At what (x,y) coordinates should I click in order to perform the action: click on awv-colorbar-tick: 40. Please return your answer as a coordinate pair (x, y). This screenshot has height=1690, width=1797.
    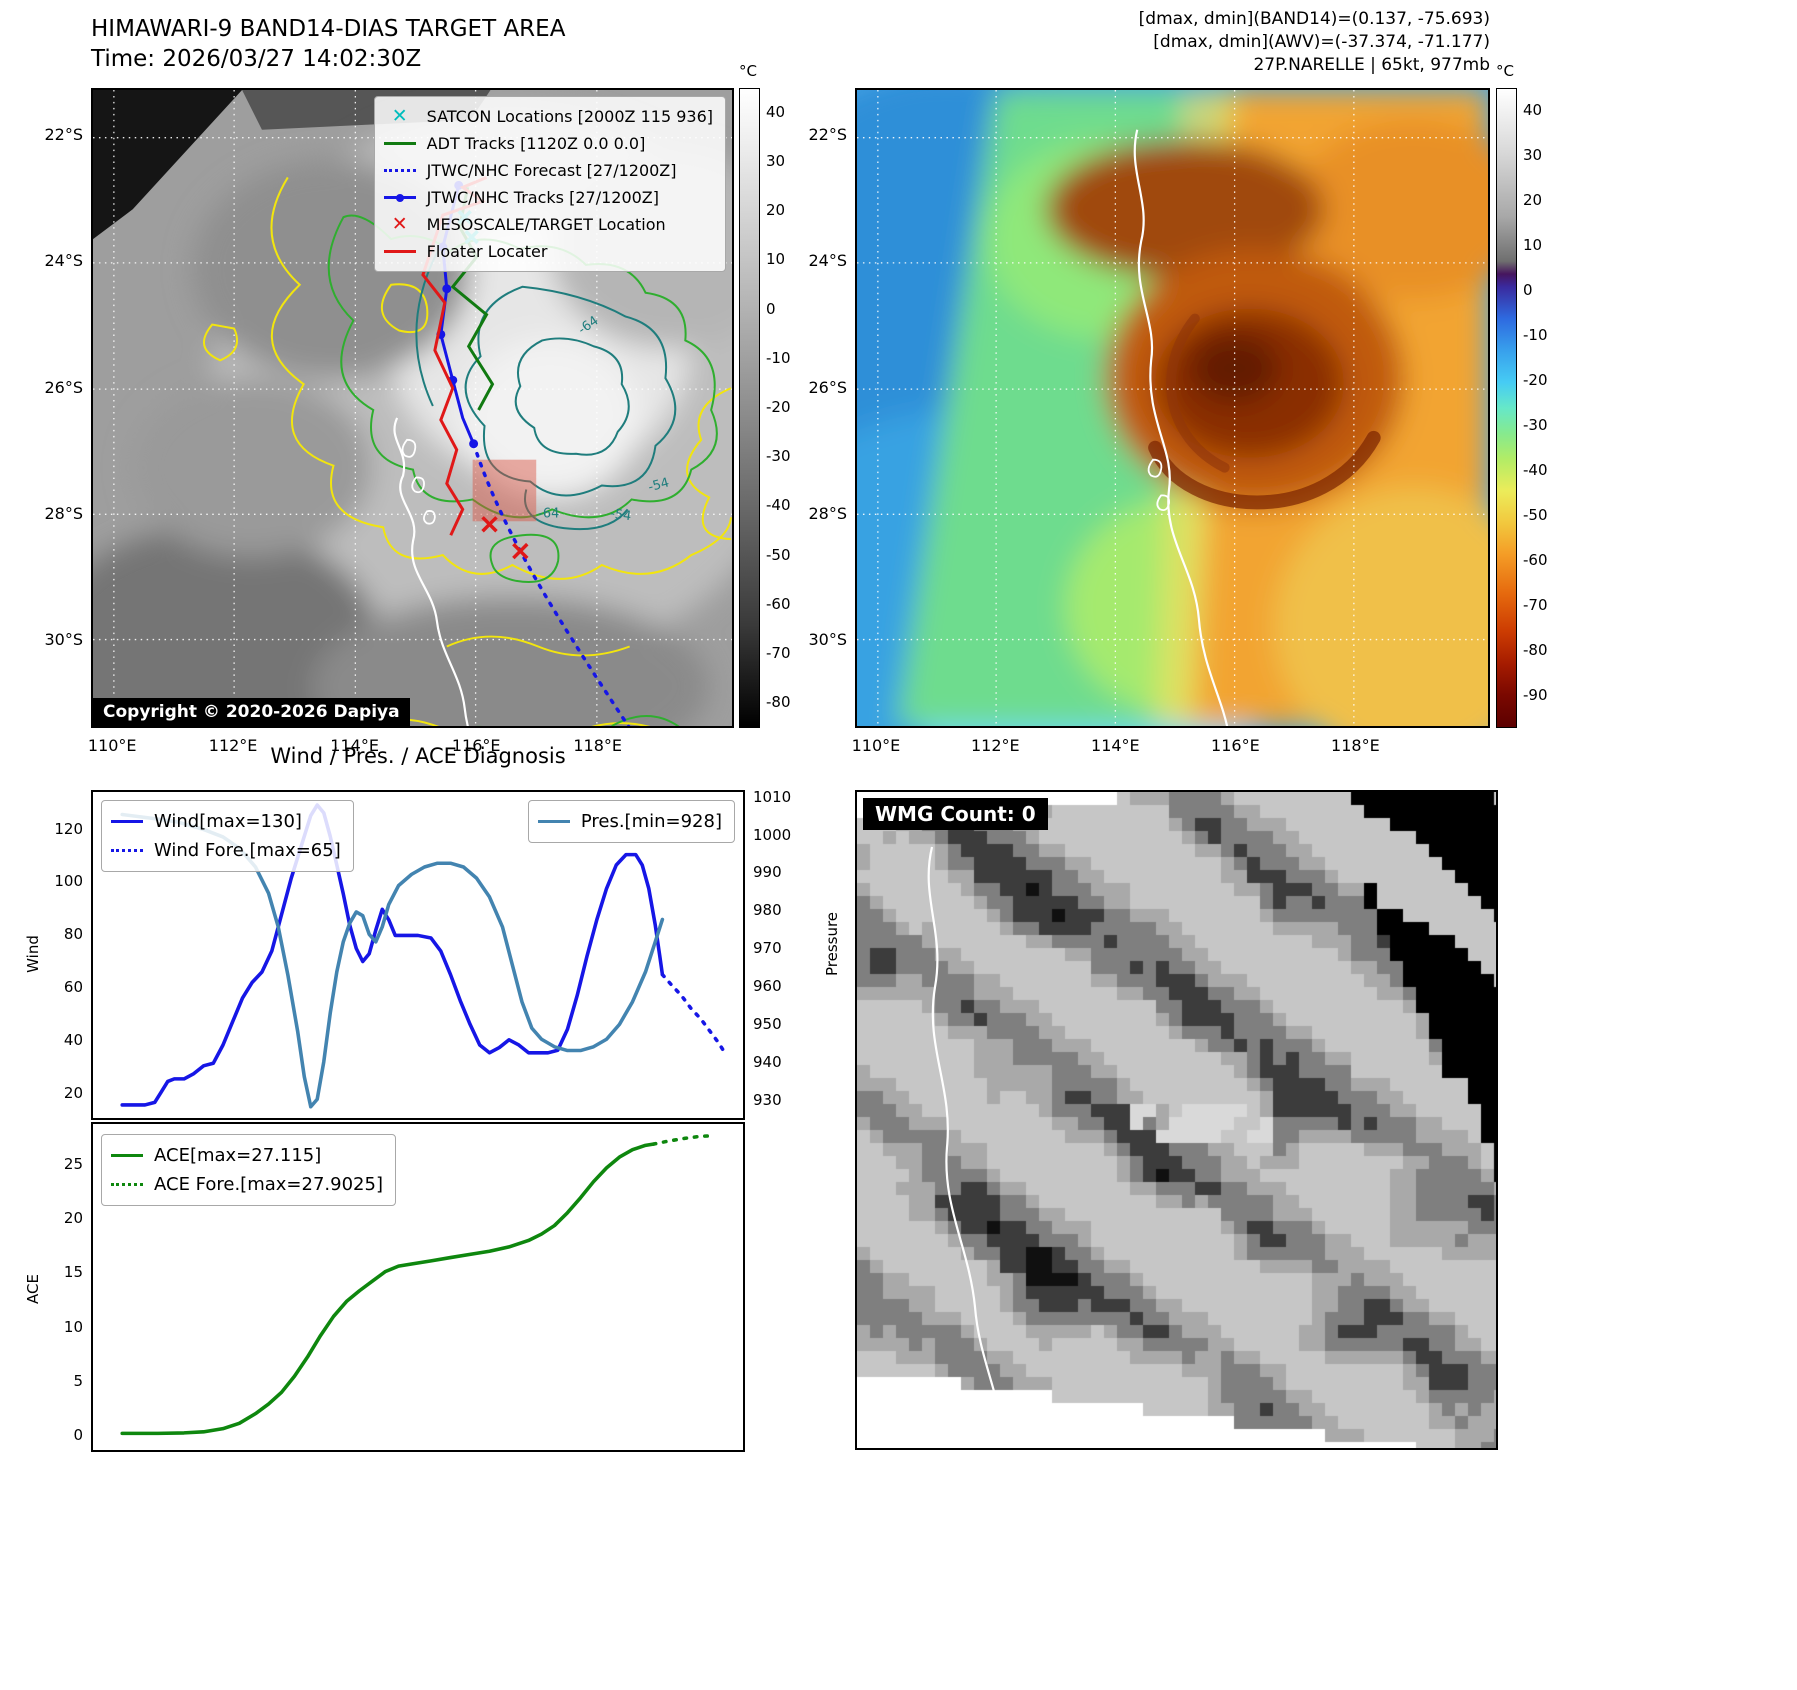
    Looking at the image, I should click on (1533, 109).